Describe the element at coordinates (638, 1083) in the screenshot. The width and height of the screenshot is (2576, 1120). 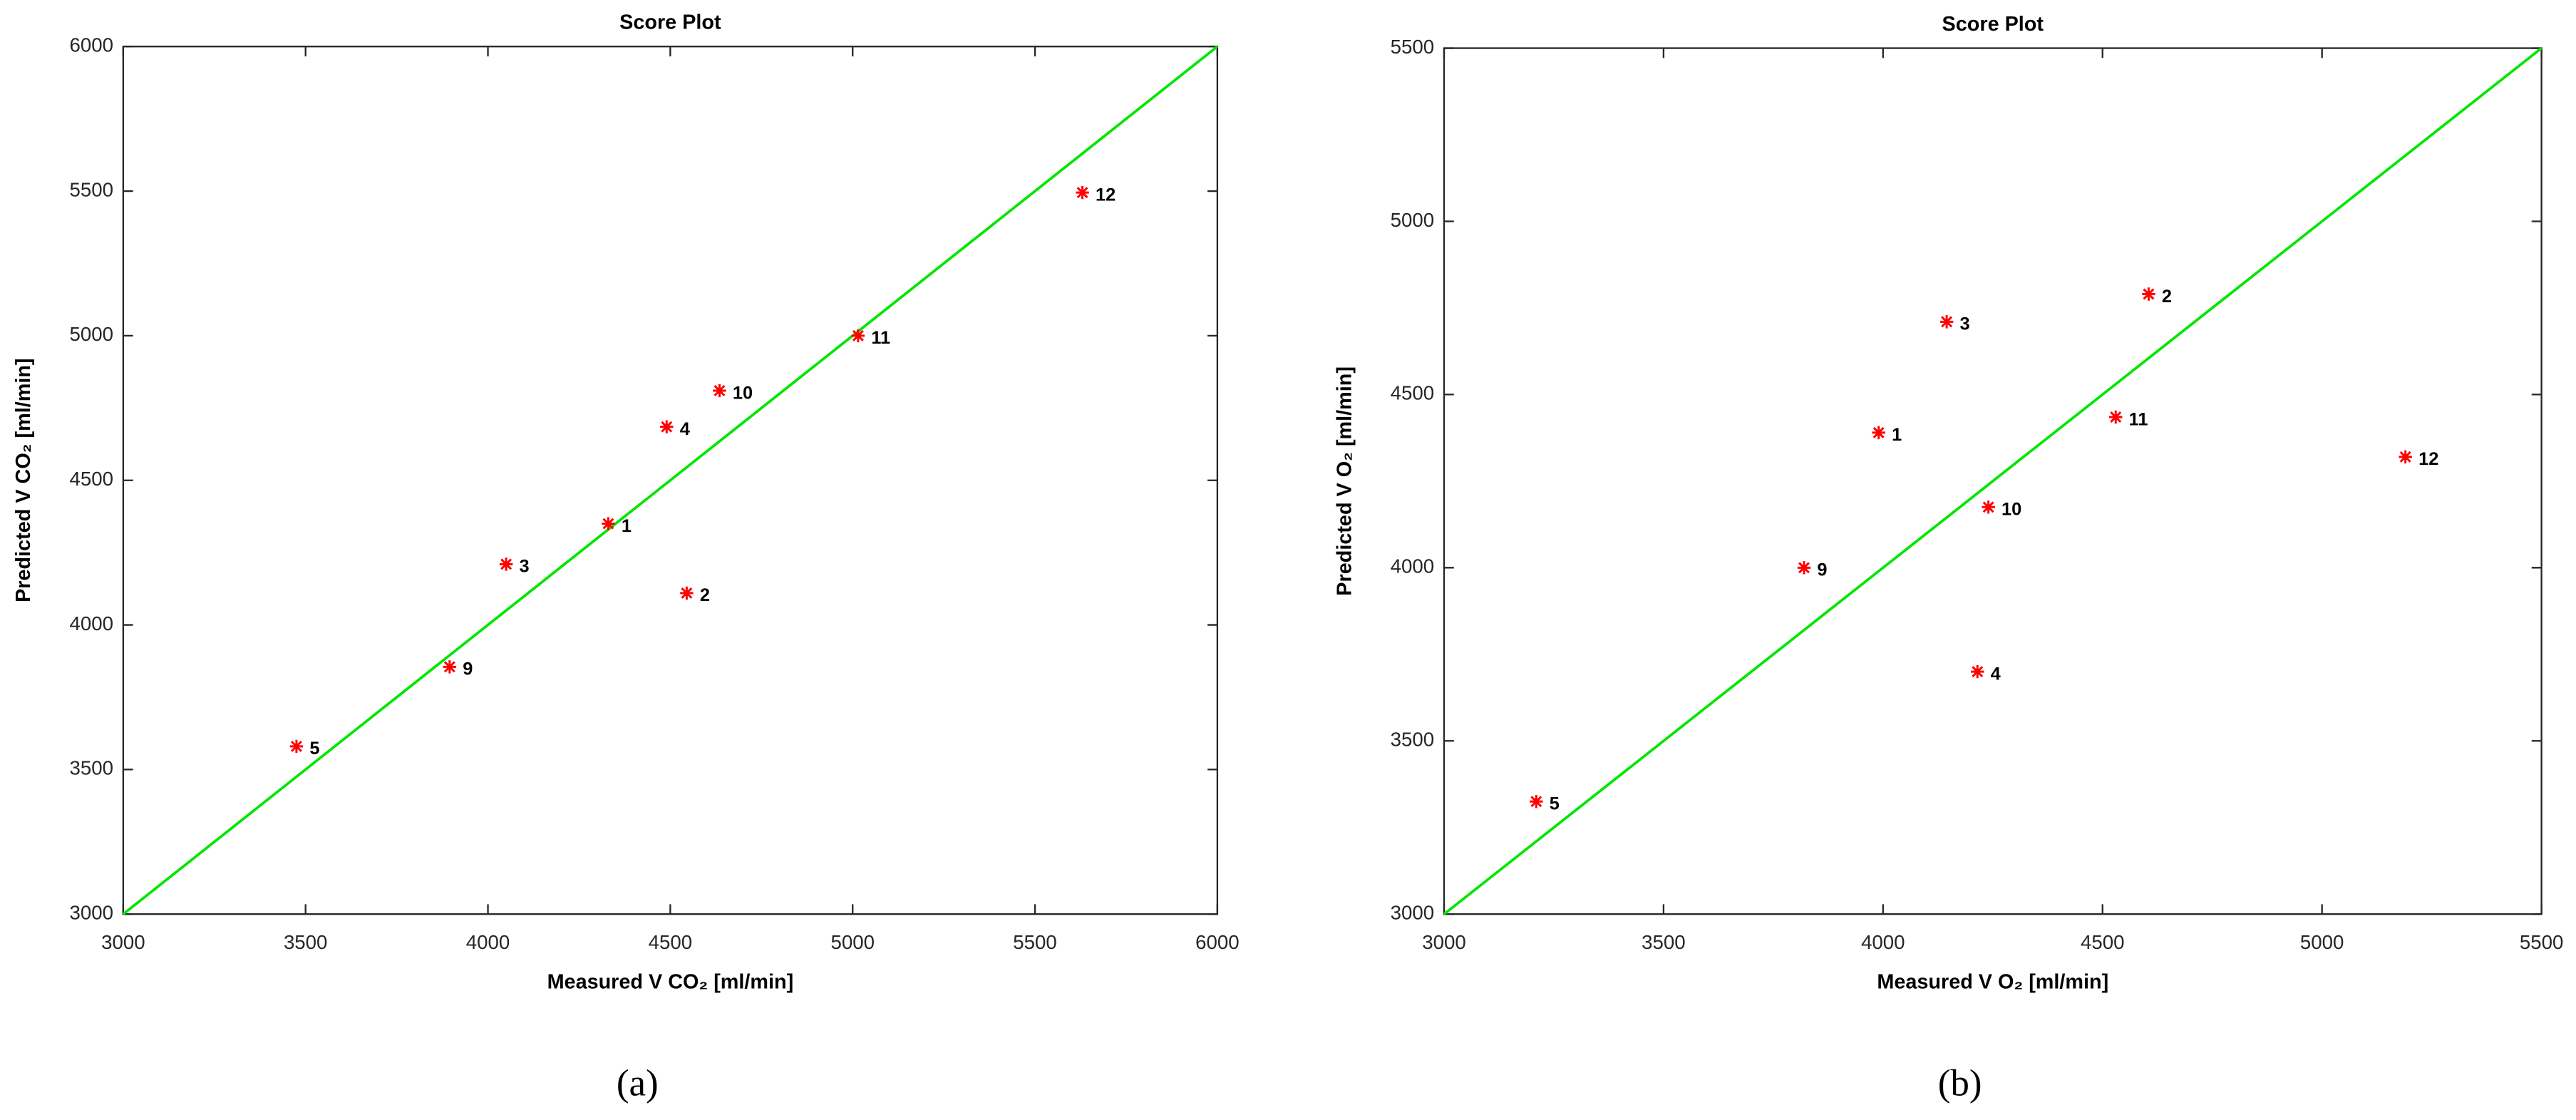
I see `caption: (a)` at that location.